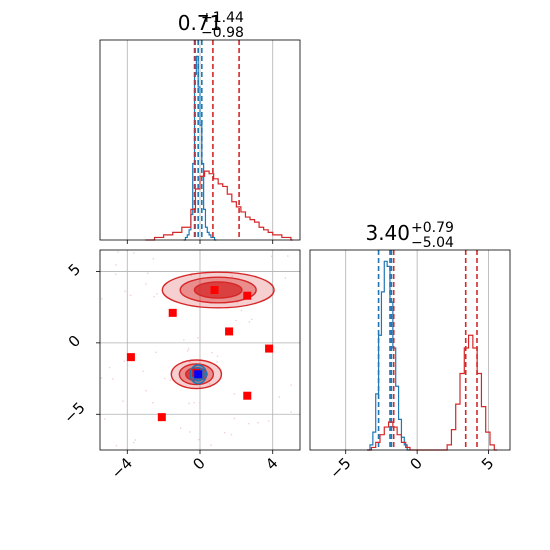 The height and width of the screenshot is (550, 550). Describe the element at coordinates (122, 468) in the screenshot. I see `x-tick-label: −4` at that location.